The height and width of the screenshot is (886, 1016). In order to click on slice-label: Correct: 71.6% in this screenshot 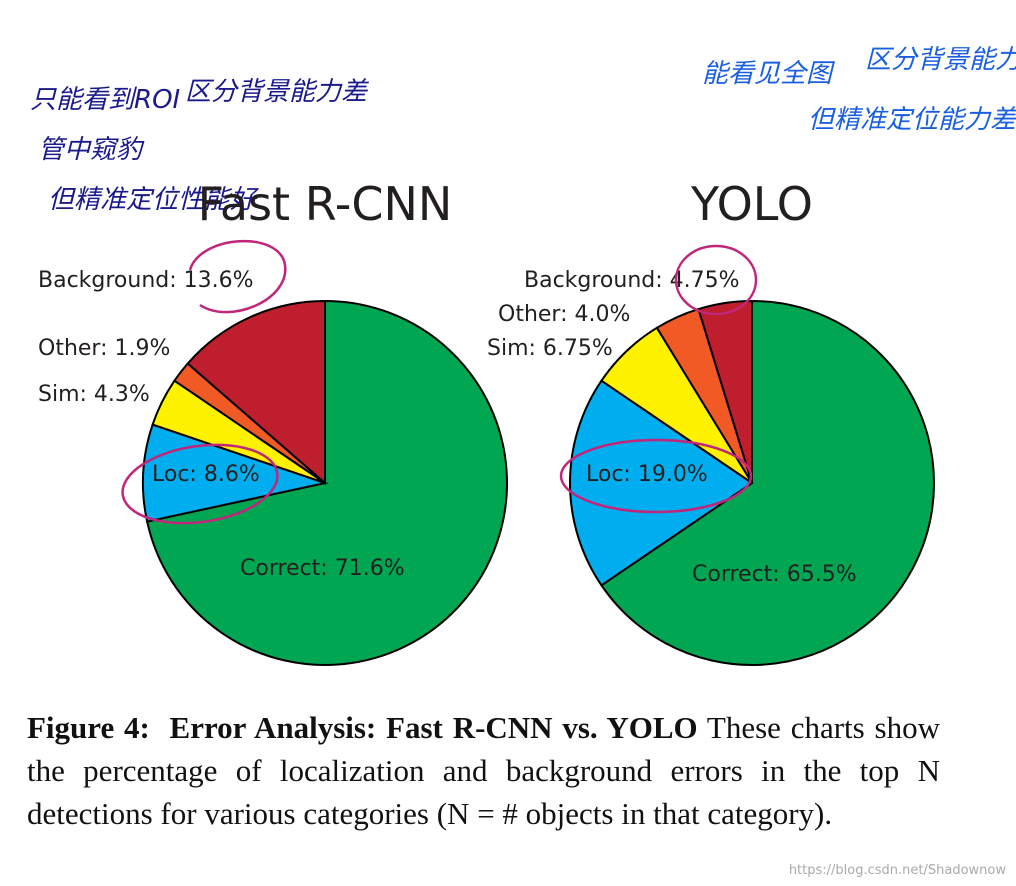, I will do `click(322, 568)`.